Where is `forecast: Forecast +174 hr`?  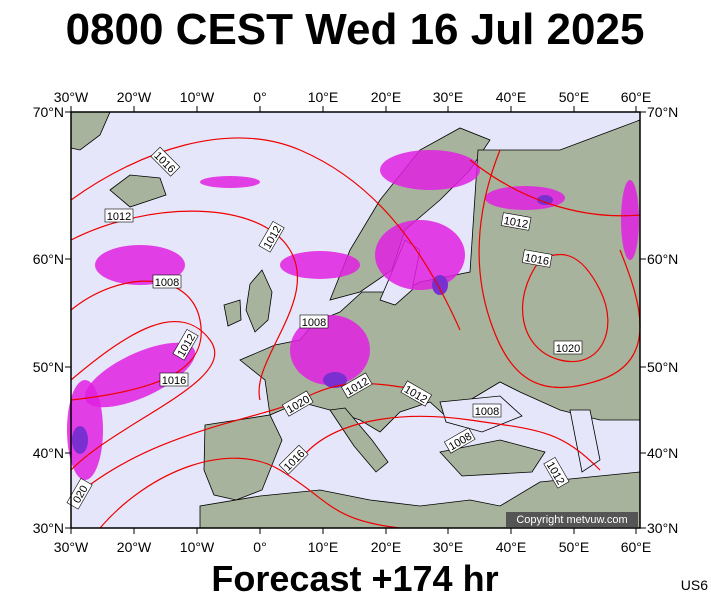
forecast: Forecast +174 hr is located at coordinates (354, 578).